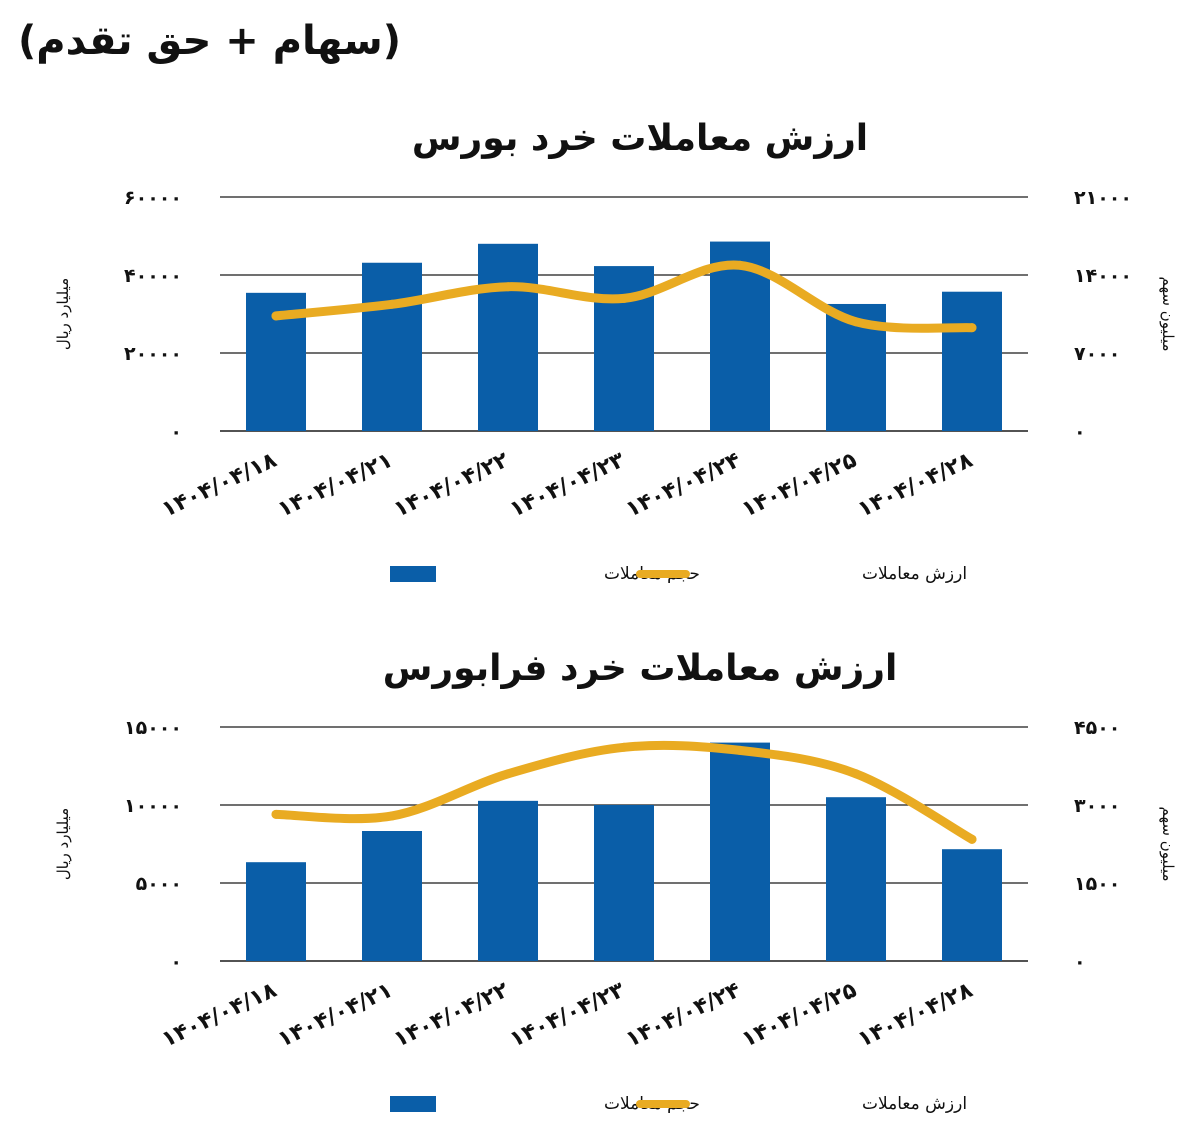  Describe the element at coordinates (210, 41) in the screenshot. I see `page-heading: (سهام + حق تقدم)` at that location.